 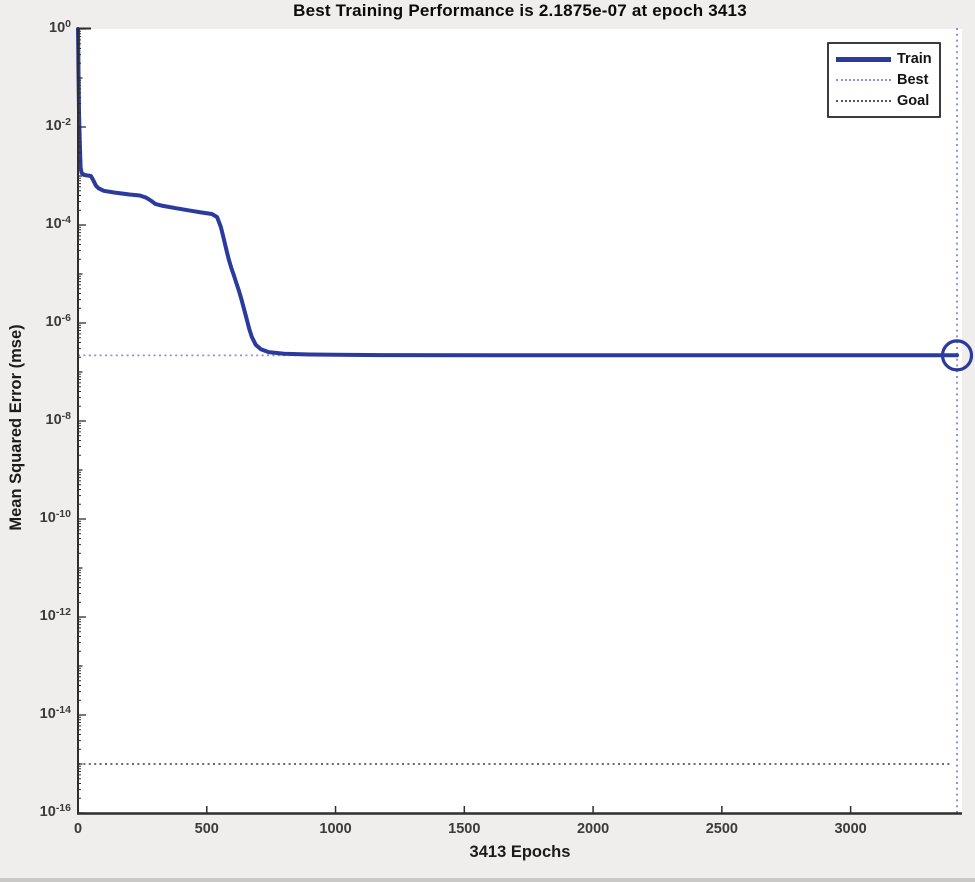 What do you see at coordinates (55, 615) in the screenshot?
I see `y-tick-label: 10⁻¹²` at bounding box center [55, 615].